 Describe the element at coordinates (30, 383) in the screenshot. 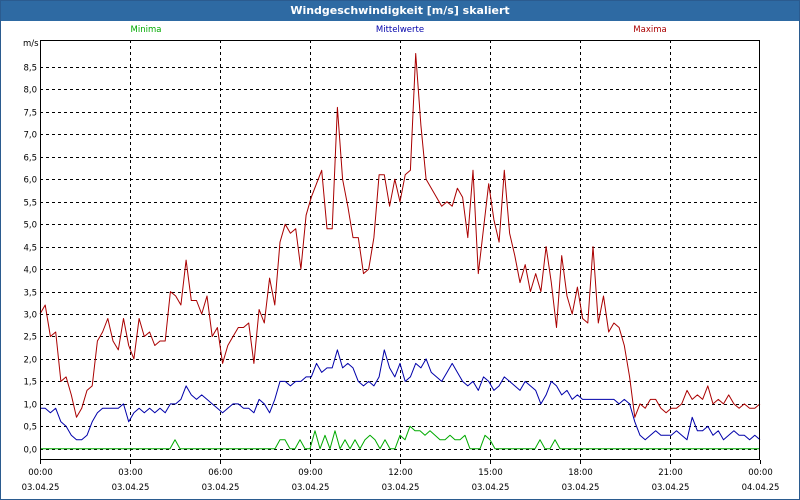

I see `y-tick-label: 1,5` at that location.